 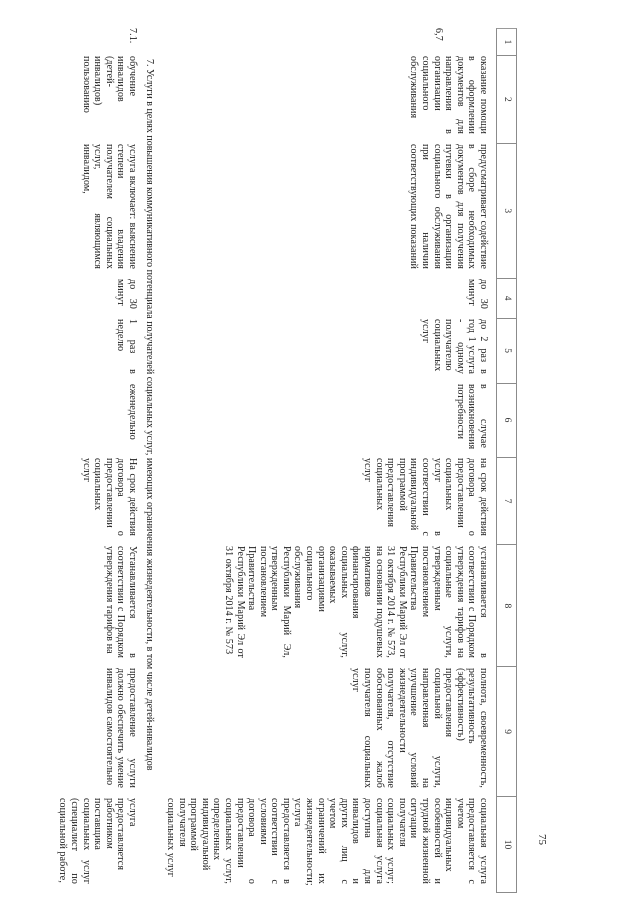 What do you see at coordinates (506, 501) in the screenshot?
I see `column-number-cell: 7` at bounding box center [506, 501].